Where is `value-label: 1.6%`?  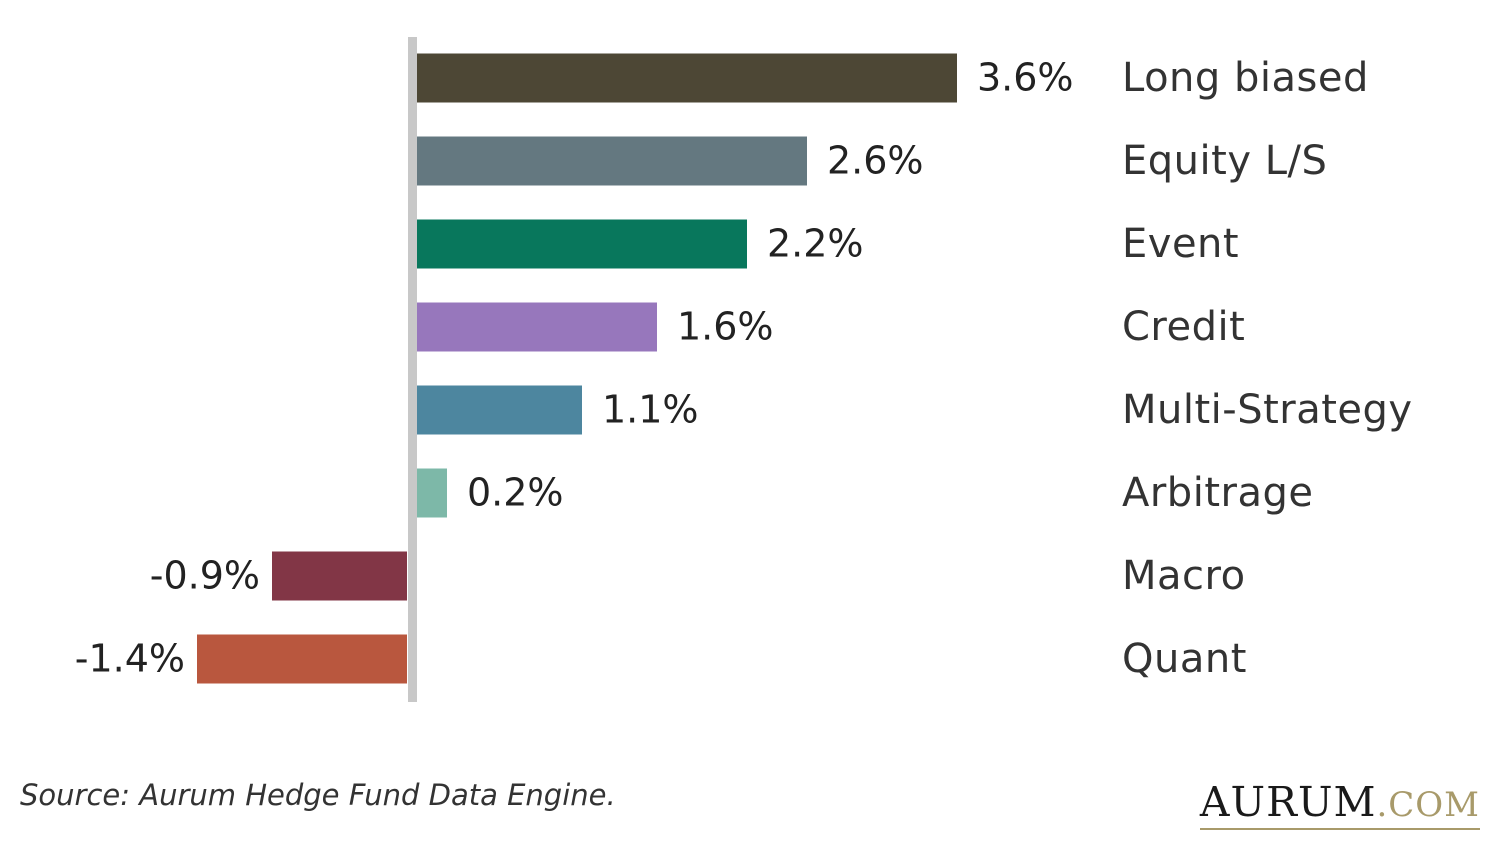
value-label: 1.6% is located at coordinates (725, 327).